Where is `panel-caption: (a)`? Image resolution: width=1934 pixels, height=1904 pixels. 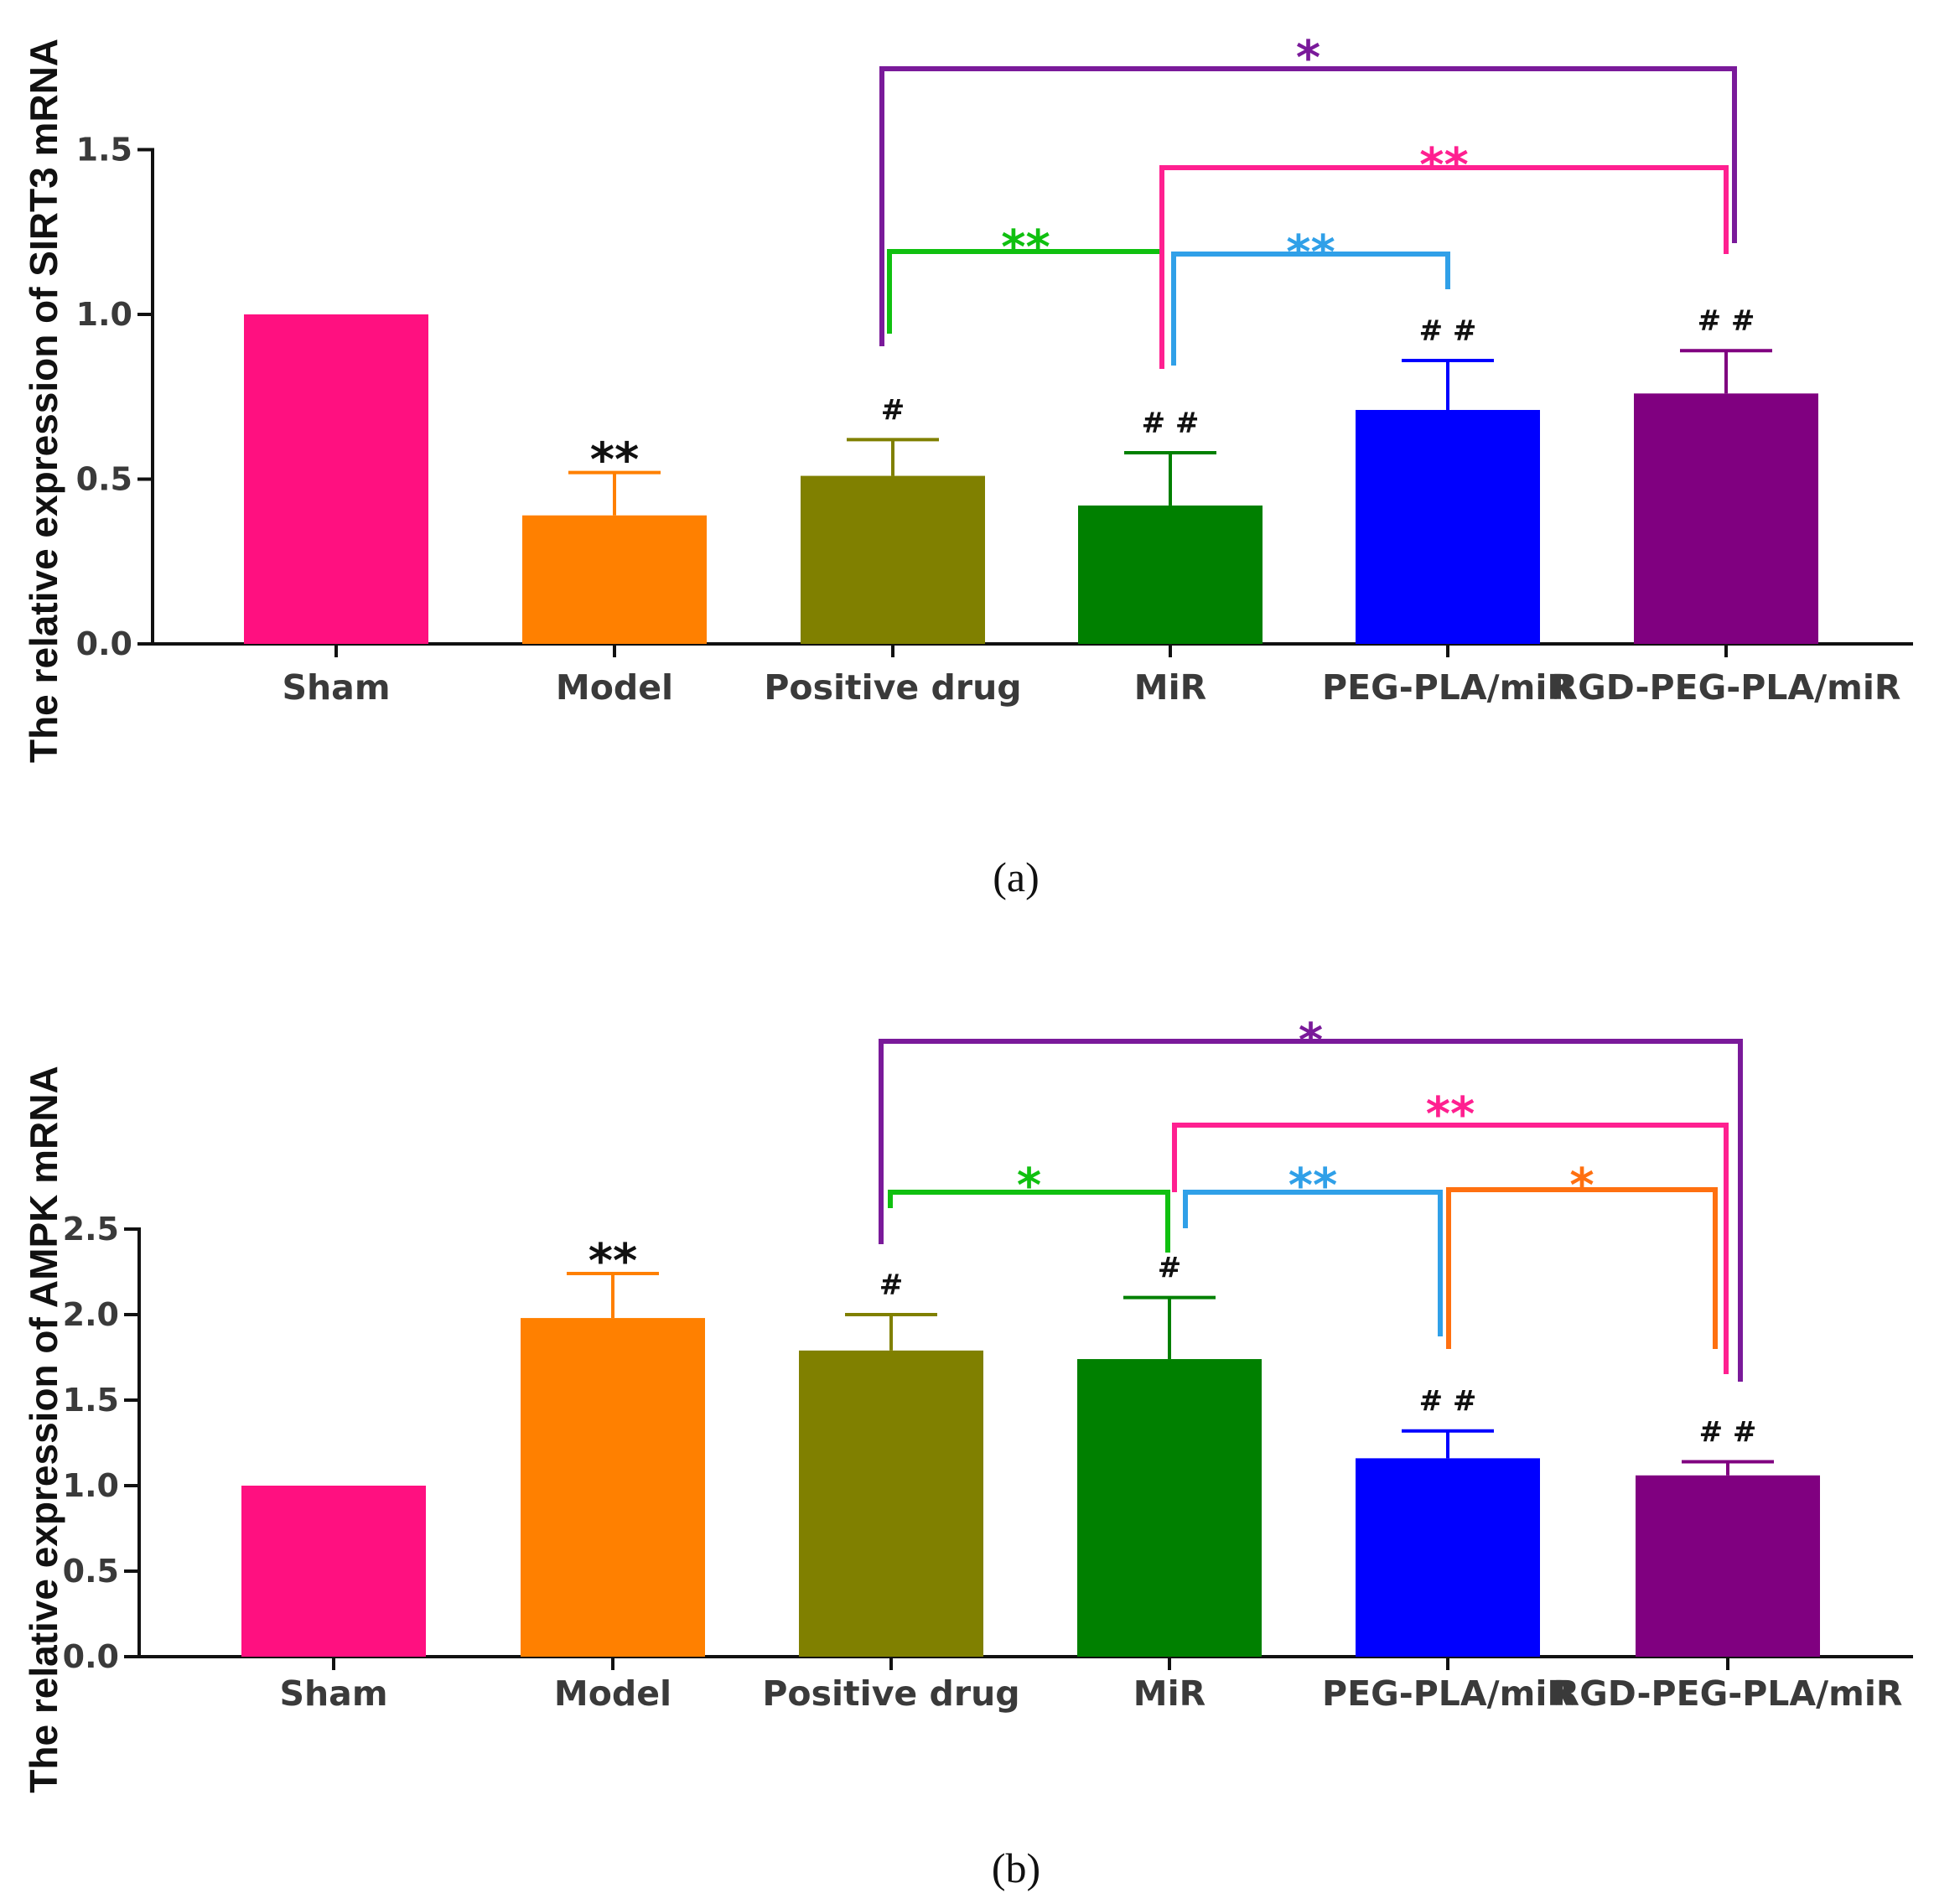
panel-caption: (a) is located at coordinates (1017, 876).